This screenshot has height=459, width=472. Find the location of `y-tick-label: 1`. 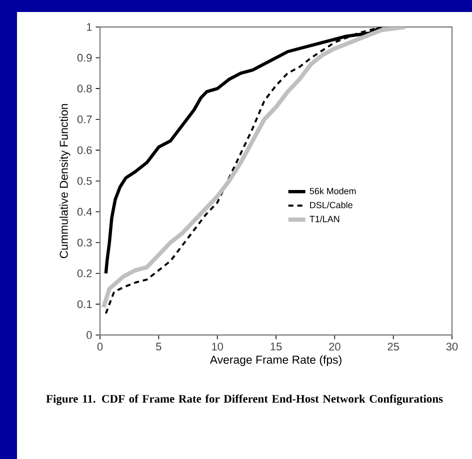

y-tick-label: 1 is located at coordinates (89, 27).